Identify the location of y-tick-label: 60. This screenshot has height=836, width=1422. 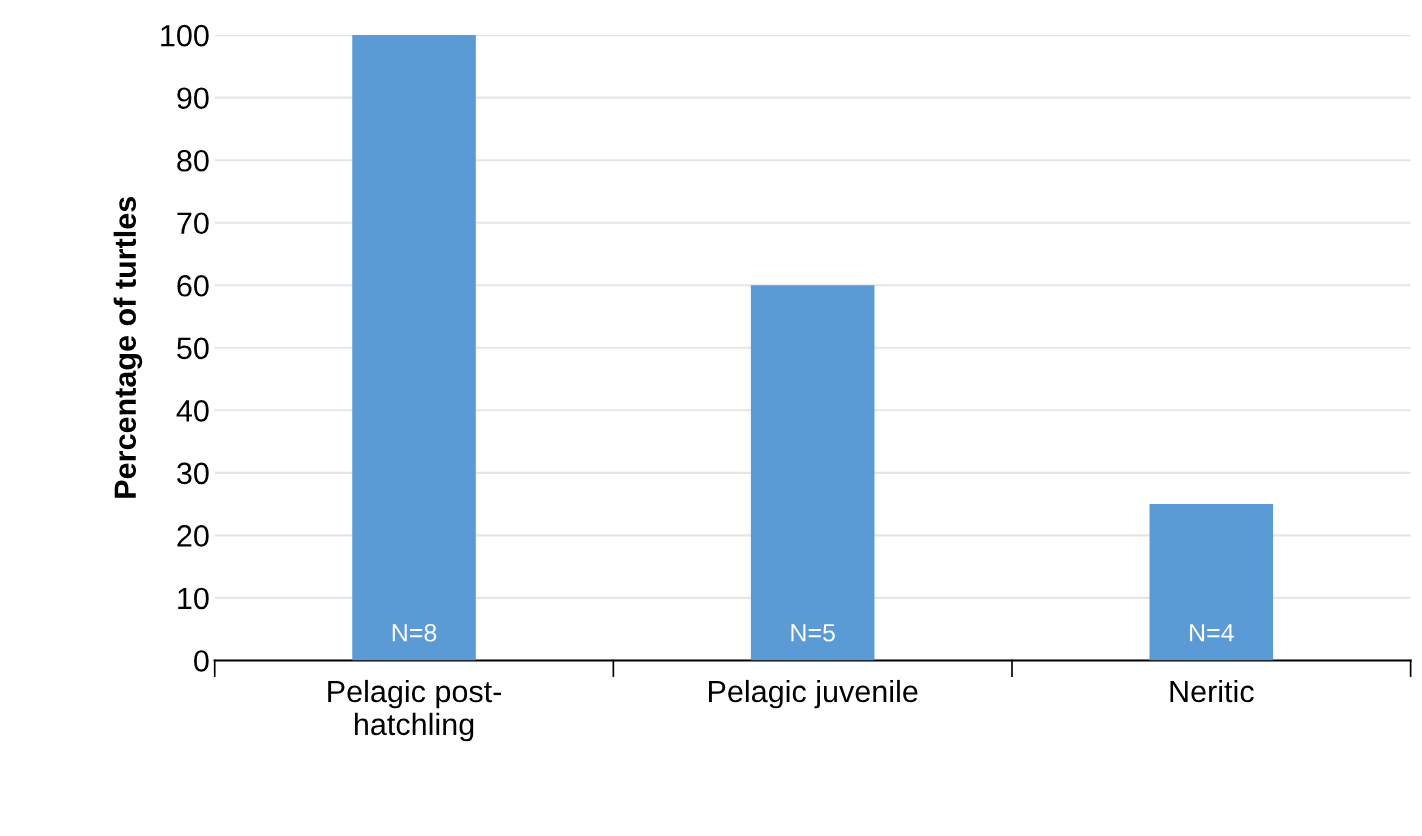
(193, 285).